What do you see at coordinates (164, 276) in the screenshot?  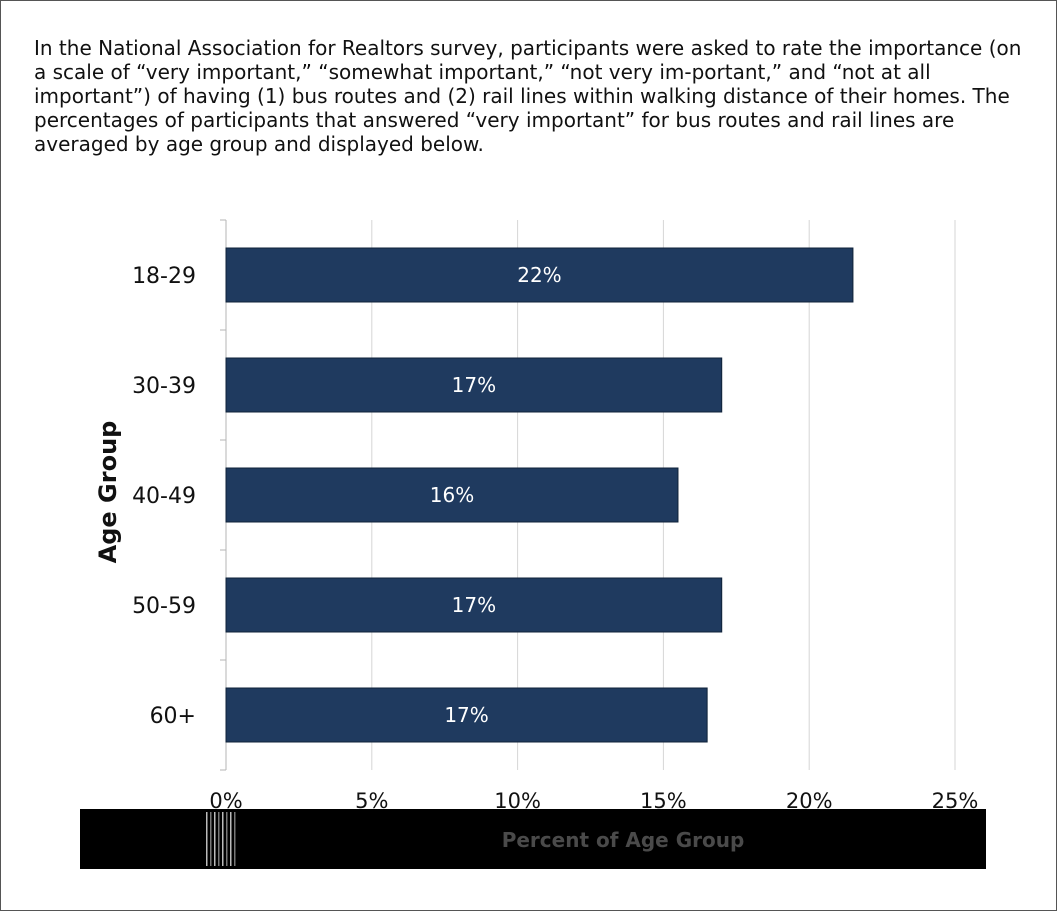 I see `category-label: 18-29` at bounding box center [164, 276].